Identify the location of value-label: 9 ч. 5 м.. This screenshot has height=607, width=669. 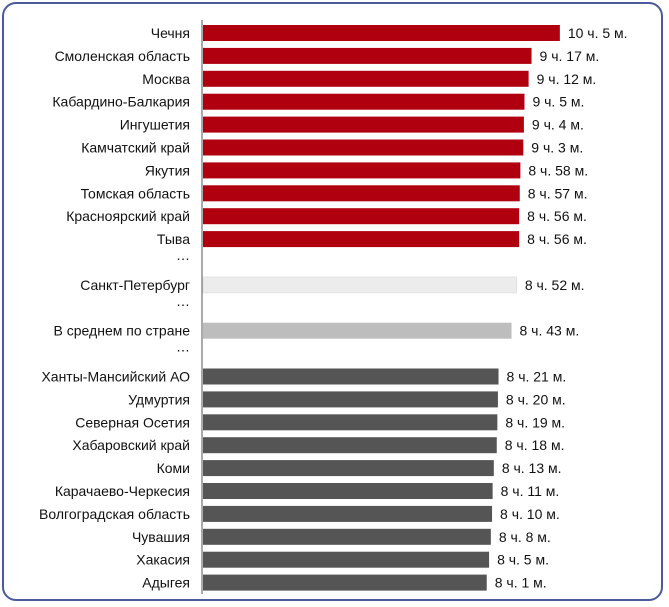
(558, 102).